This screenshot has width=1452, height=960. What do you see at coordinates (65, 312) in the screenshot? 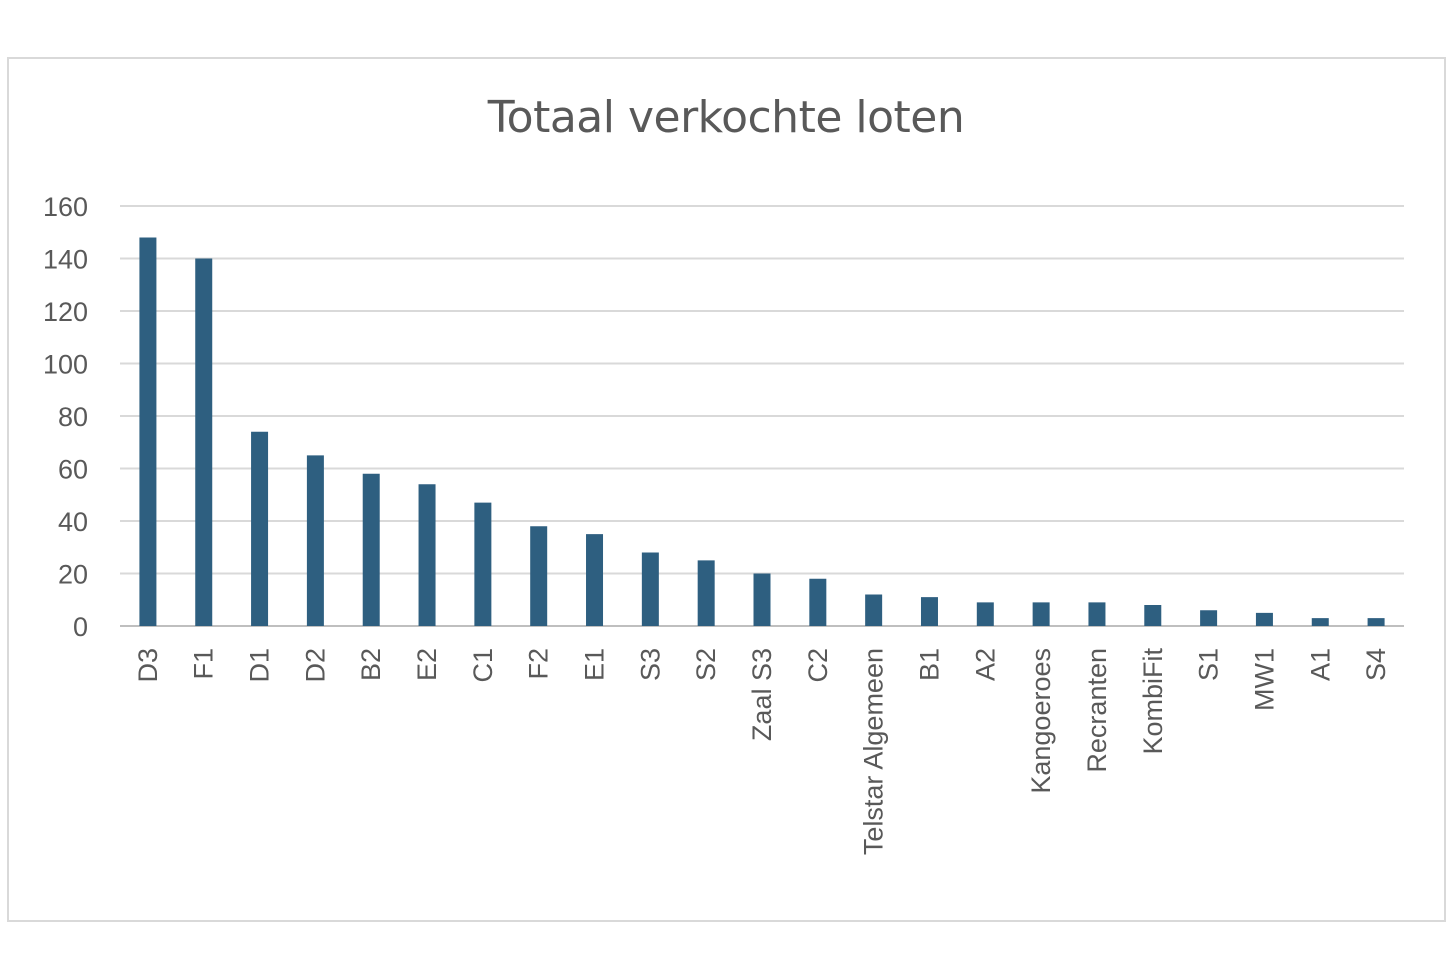
I see `y-tick-label: 120` at bounding box center [65, 312].